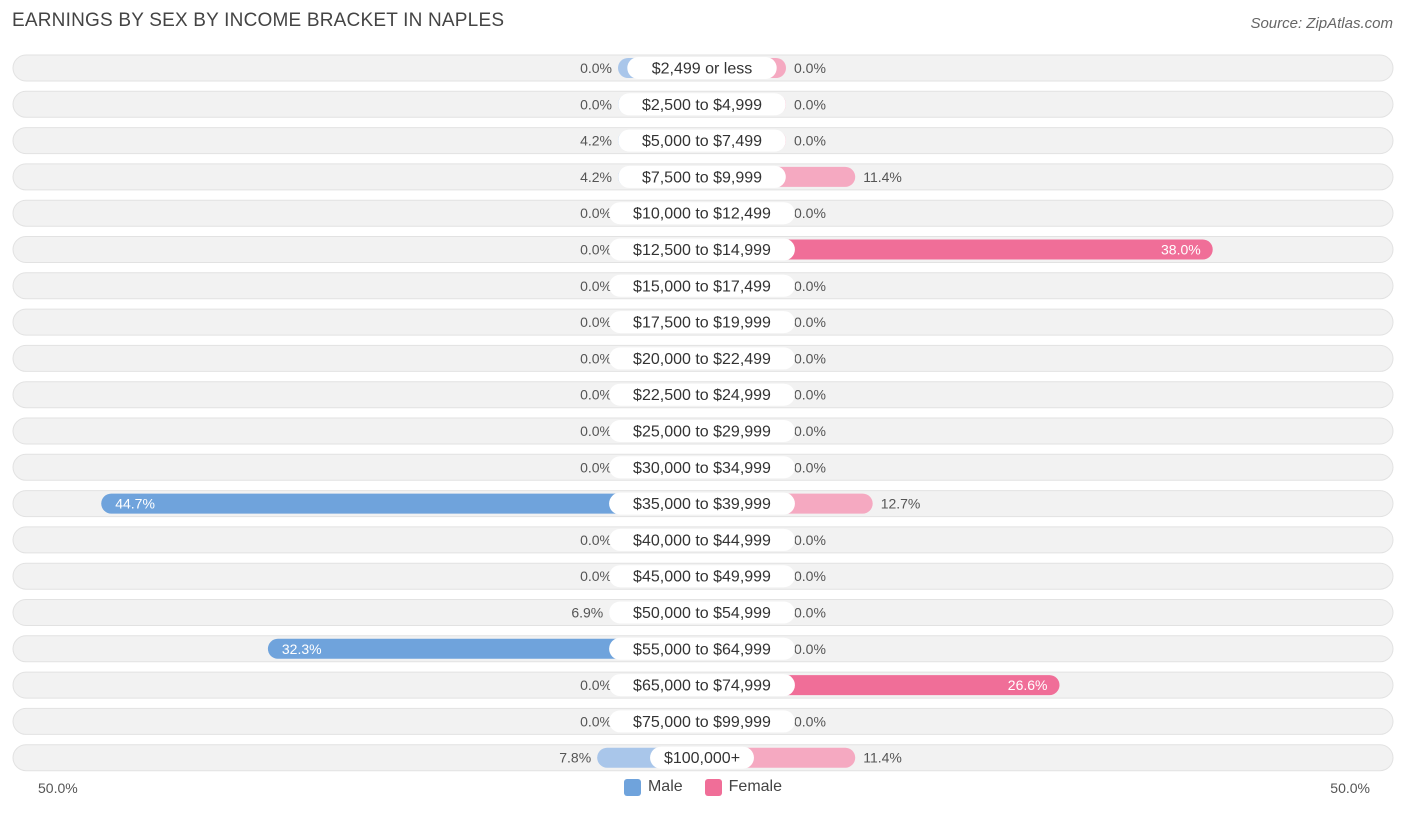  What do you see at coordinates (587, 613) in the screenshot?
I see `male-value-label: 6.9%` at bounding box center [587, 613].